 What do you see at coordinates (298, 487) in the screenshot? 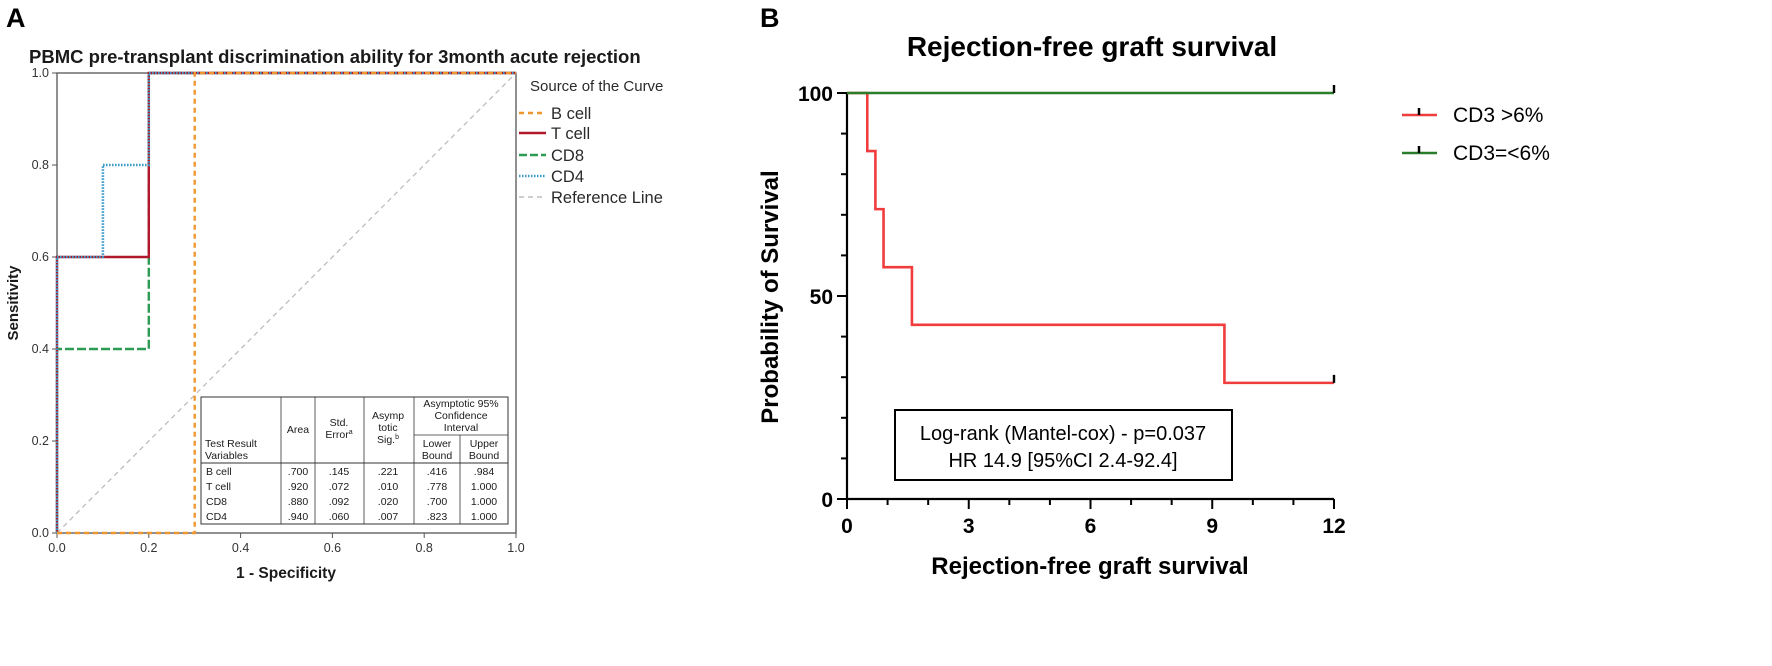
I see `table-cell: .920` at bounding box center [298, 487].